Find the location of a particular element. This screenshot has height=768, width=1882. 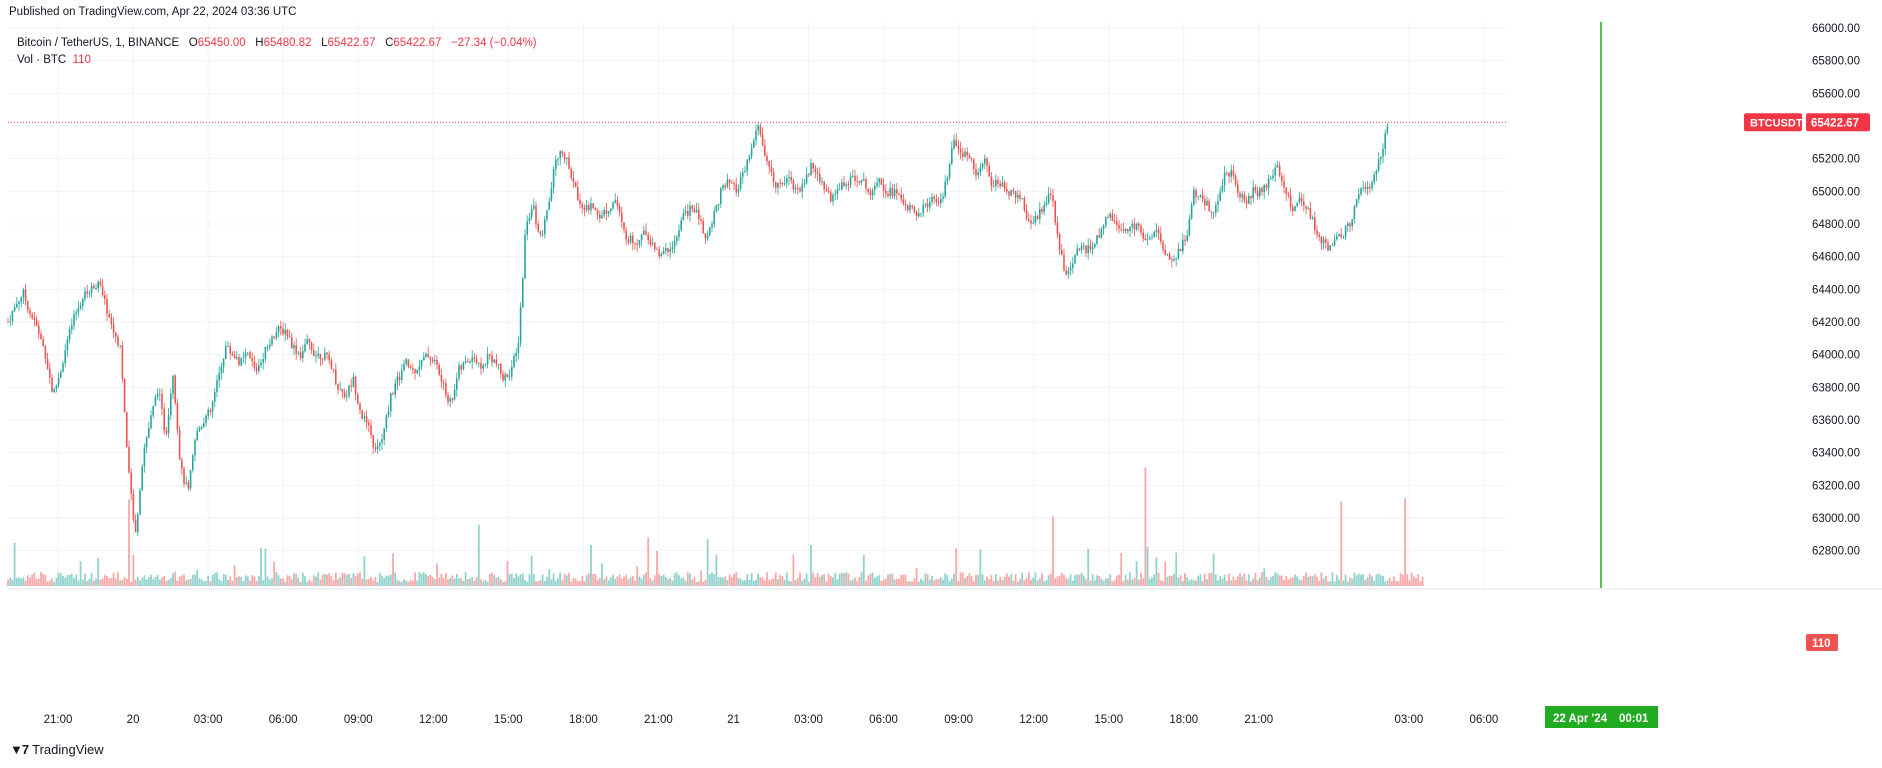

tradingview-logo: ▼7 TradingView is located at coordinates (57, 749).